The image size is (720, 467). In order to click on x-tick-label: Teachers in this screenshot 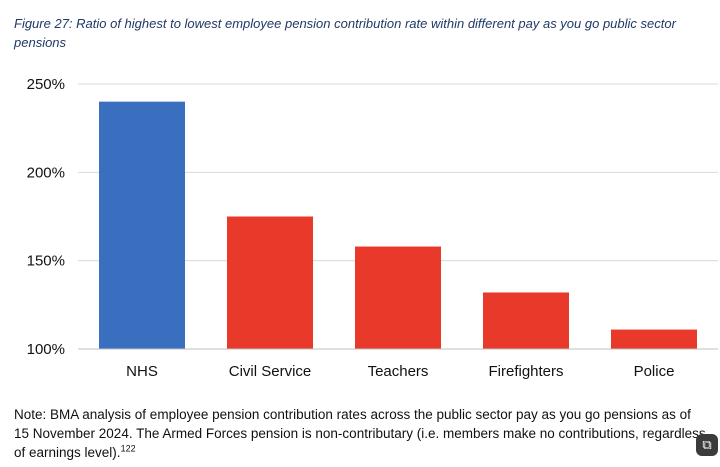, I will do `click(398, 371)`.